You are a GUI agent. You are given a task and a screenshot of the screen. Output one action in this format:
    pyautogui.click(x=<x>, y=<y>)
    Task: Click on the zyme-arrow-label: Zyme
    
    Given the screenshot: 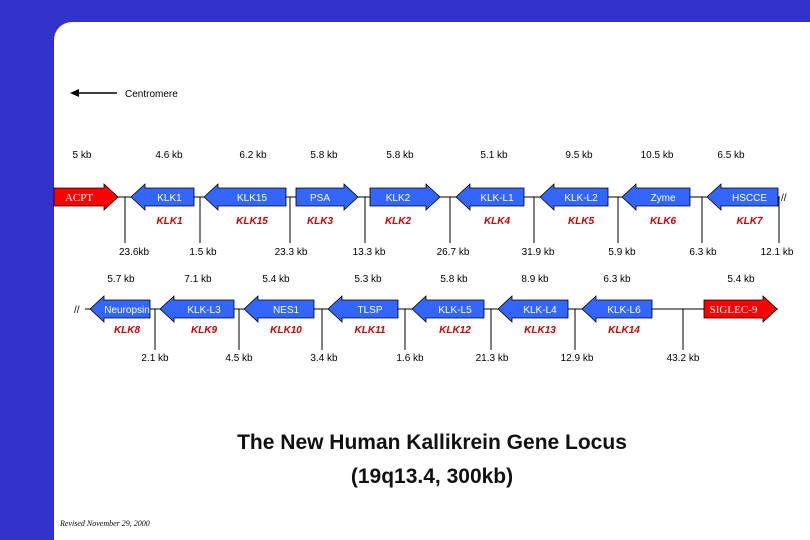 What is the action you would take?
    pyautogui.click(x=663, y=198)
    